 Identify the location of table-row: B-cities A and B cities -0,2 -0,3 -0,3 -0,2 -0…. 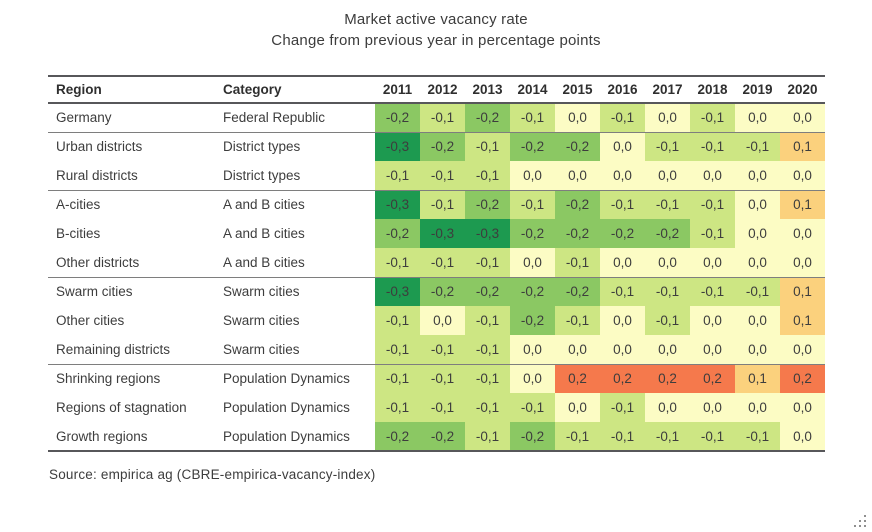
(436, 233).